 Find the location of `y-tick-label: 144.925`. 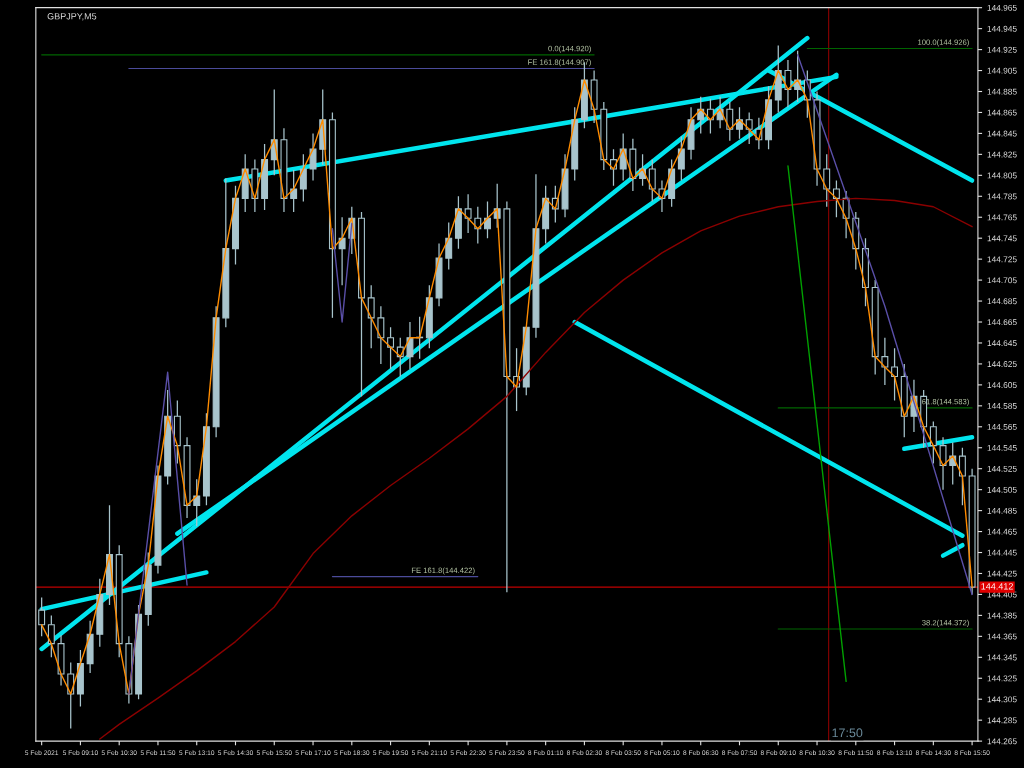

y-tick-label: 144.925 is located at coordinates (1002, 49).